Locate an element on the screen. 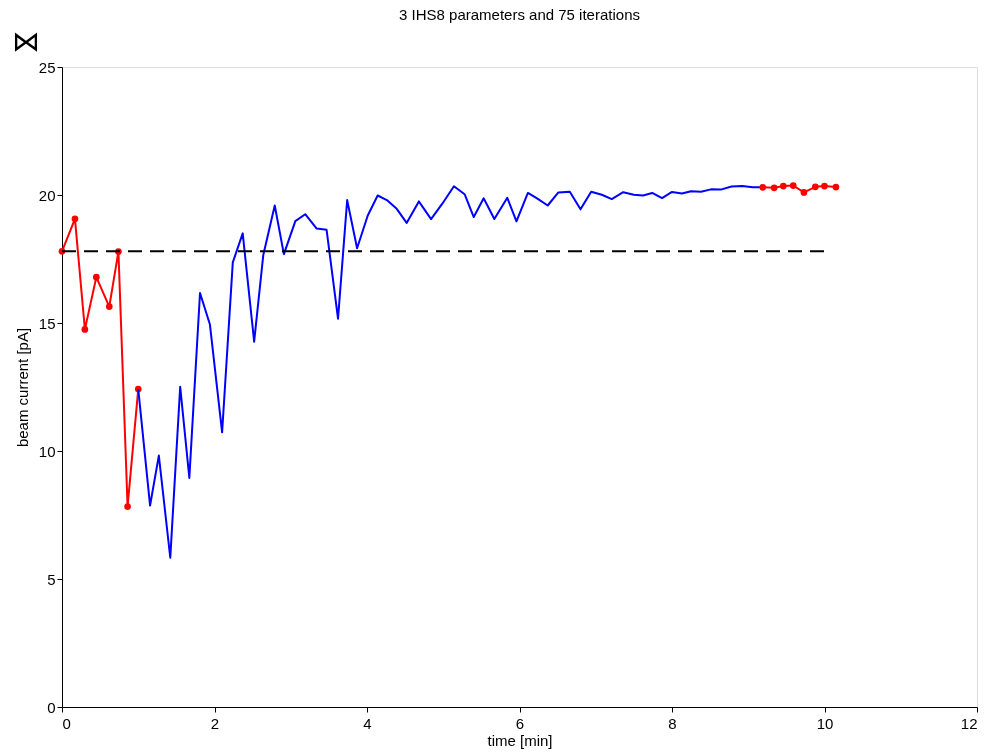 The width and height of the screenshot is (1005, 756). y-tick-label: 20 is located at coordinates (47, 195).